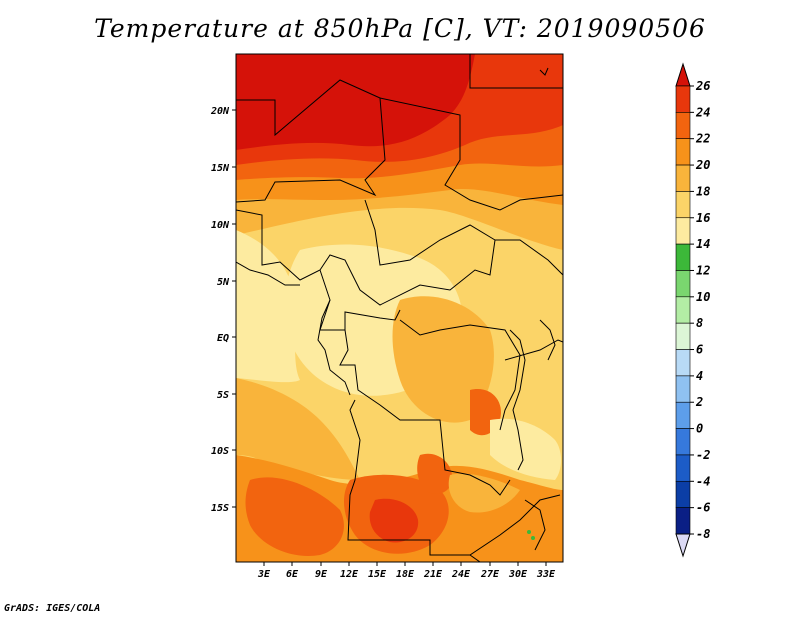  Describe the element at coordinates (433, 574) in the screenshot. I see `lon-label: 21E` at that location.